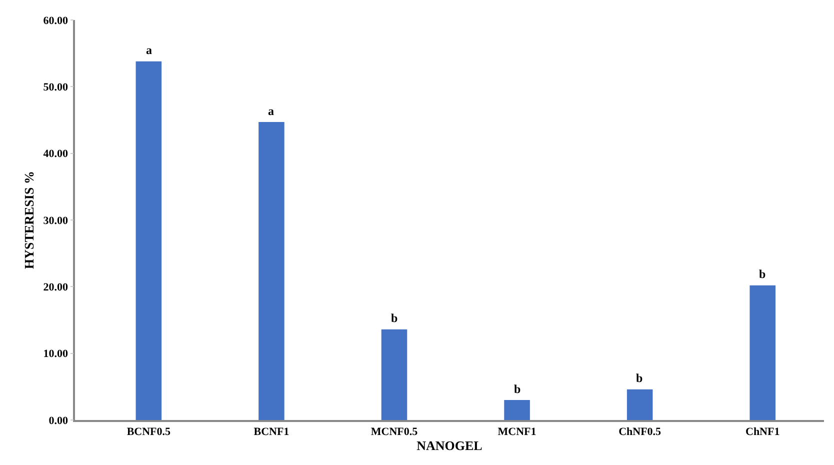  What do you see at coordinates (56, 288) in the screenshot?
I see `y-tick-label: 20.00` at bounding box center [56, 288].